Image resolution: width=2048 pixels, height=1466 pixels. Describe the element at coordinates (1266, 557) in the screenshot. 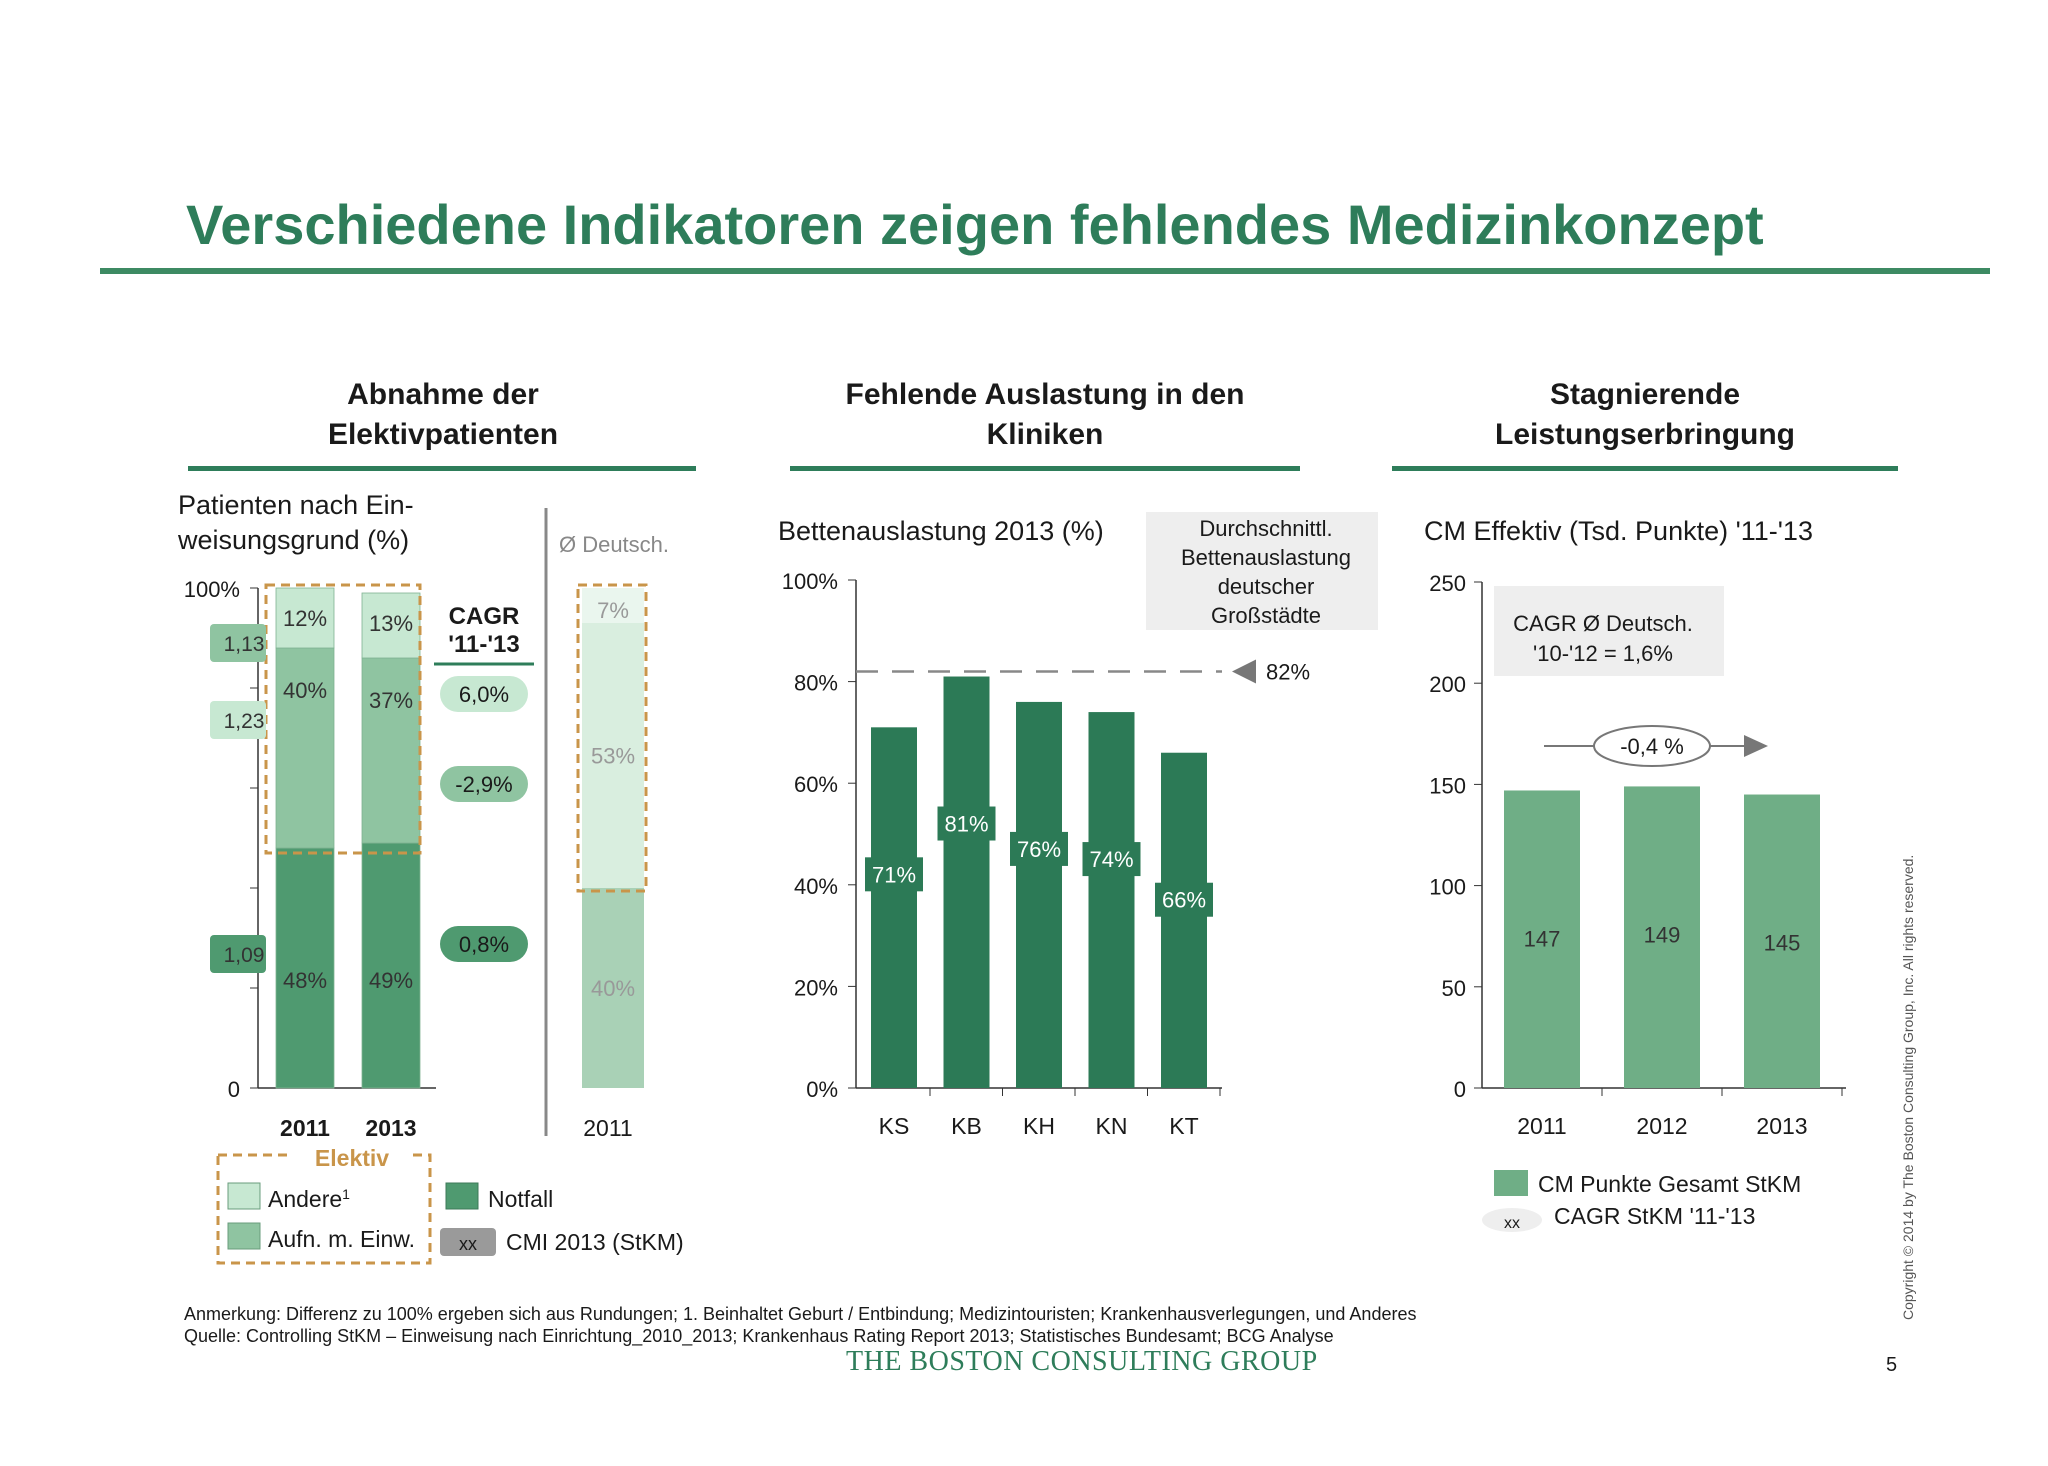

I see `chart2-ref-caption-1: Bettenauslastung` at that location.